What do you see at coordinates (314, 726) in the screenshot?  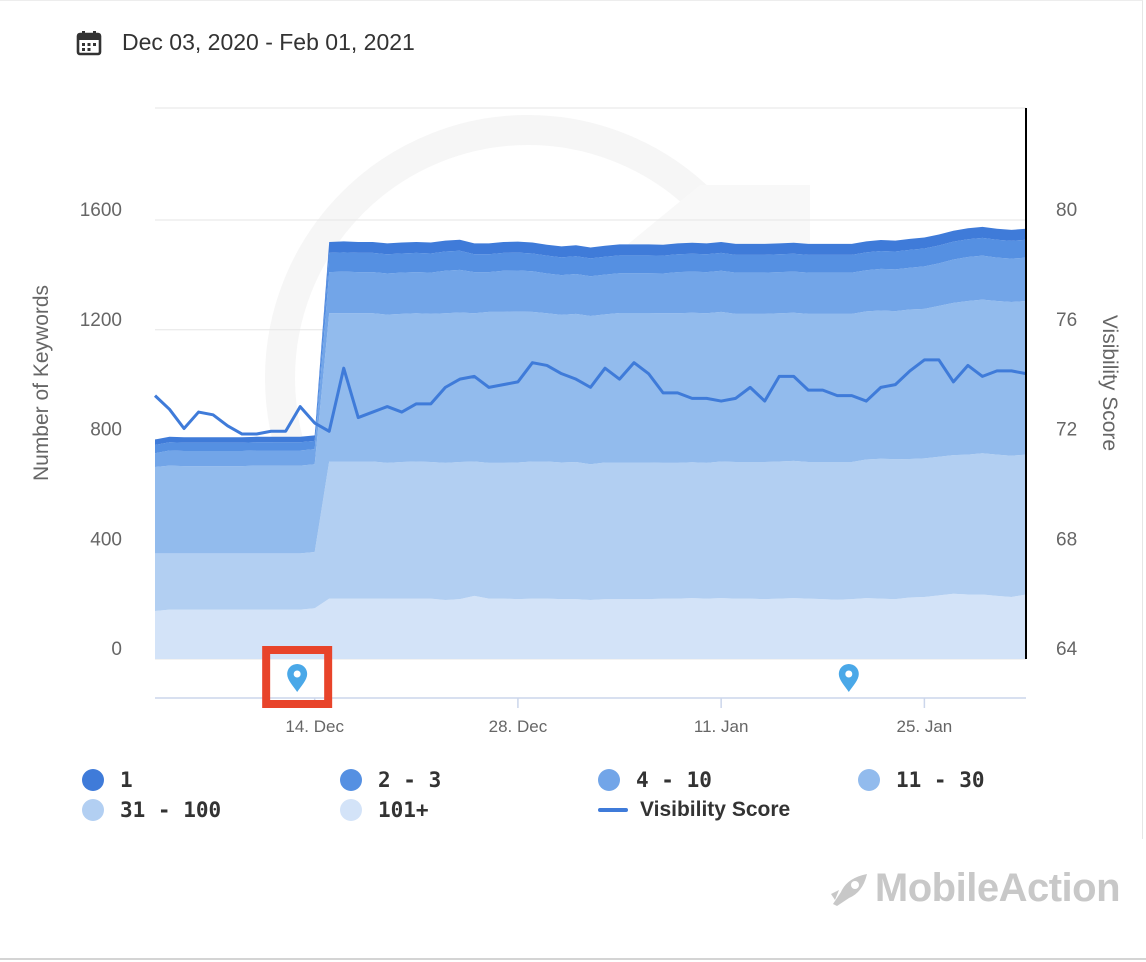 I see `x-tick-label: 14. Dec` at bounding box center [314, 726].